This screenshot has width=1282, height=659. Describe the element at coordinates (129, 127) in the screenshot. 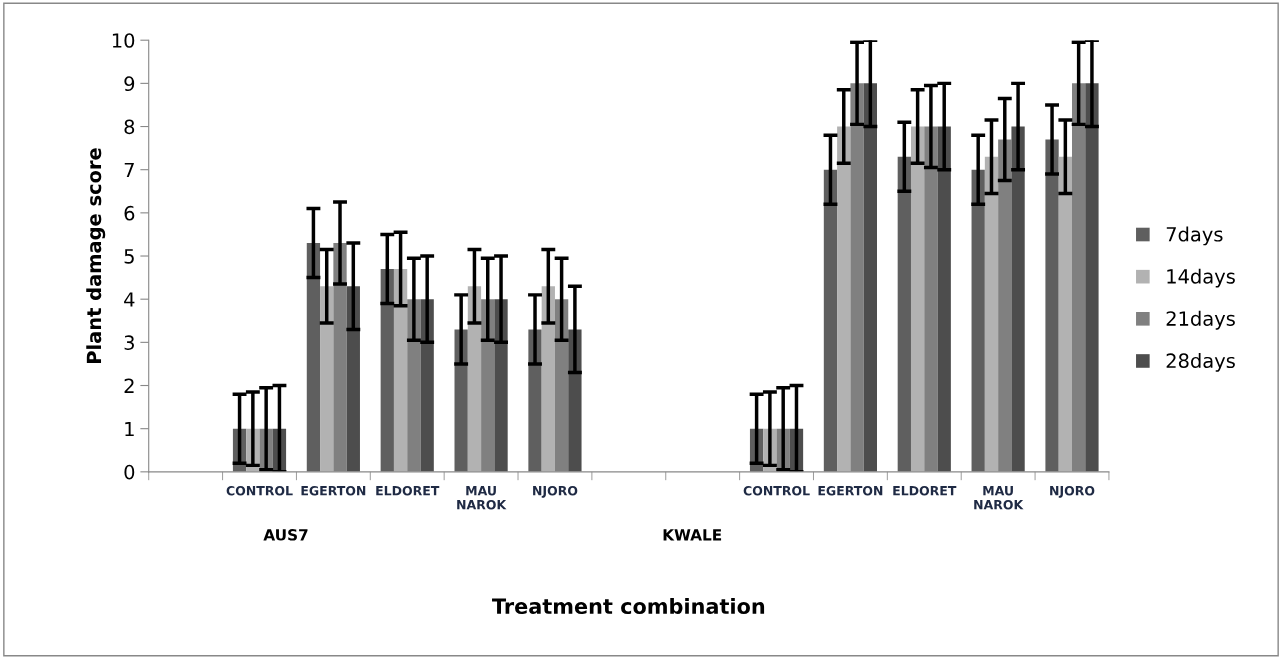

I see `y-tick-label: 8` at that location.